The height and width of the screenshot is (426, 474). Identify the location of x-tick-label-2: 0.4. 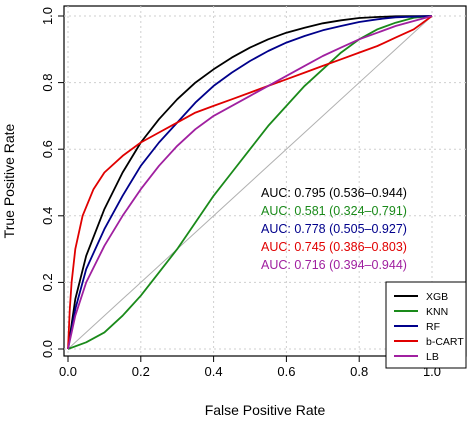
(214, 371).